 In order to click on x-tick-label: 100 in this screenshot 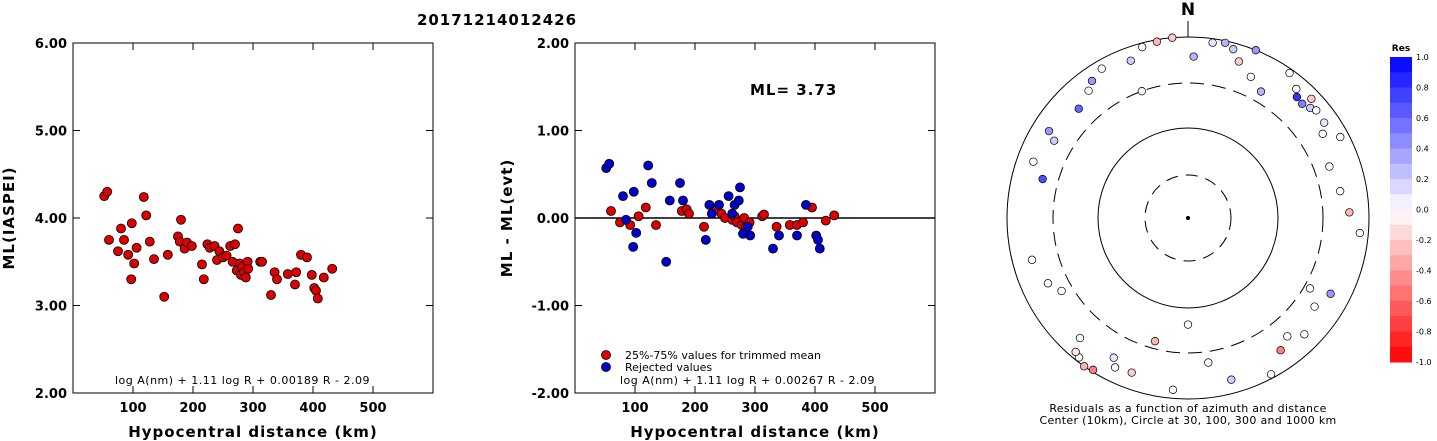, I will do `click(132, 408)`.